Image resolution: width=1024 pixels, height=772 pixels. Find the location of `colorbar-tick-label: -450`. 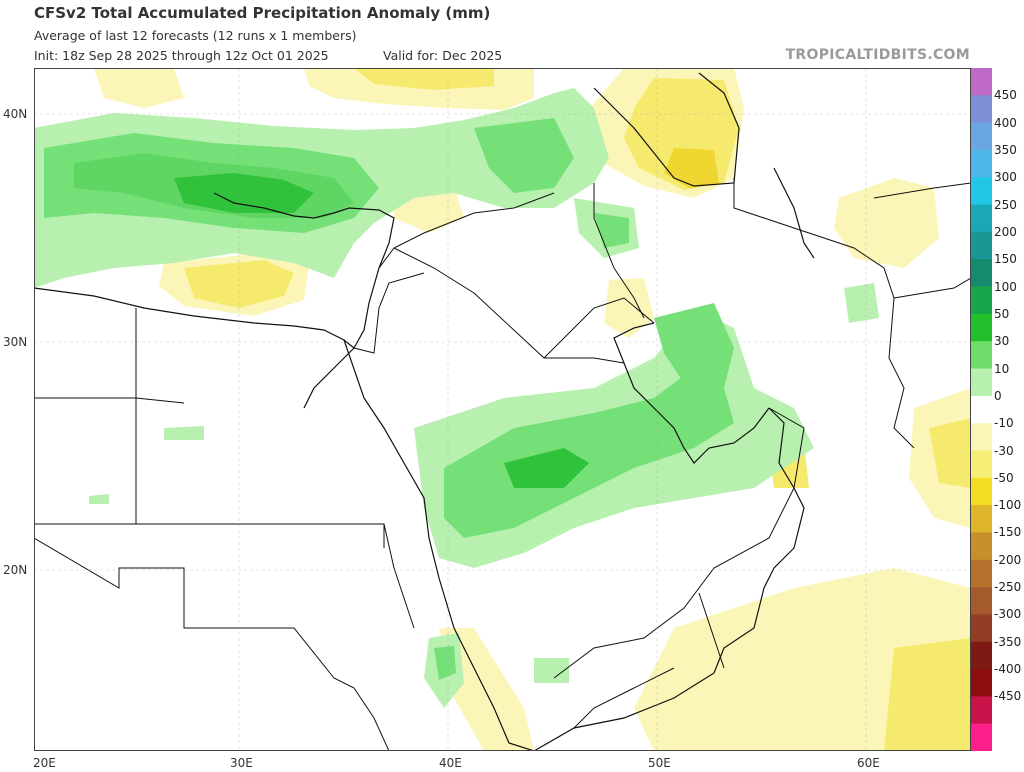

colorbar-tick-label: -450 is located at coordinates (1008, 696).